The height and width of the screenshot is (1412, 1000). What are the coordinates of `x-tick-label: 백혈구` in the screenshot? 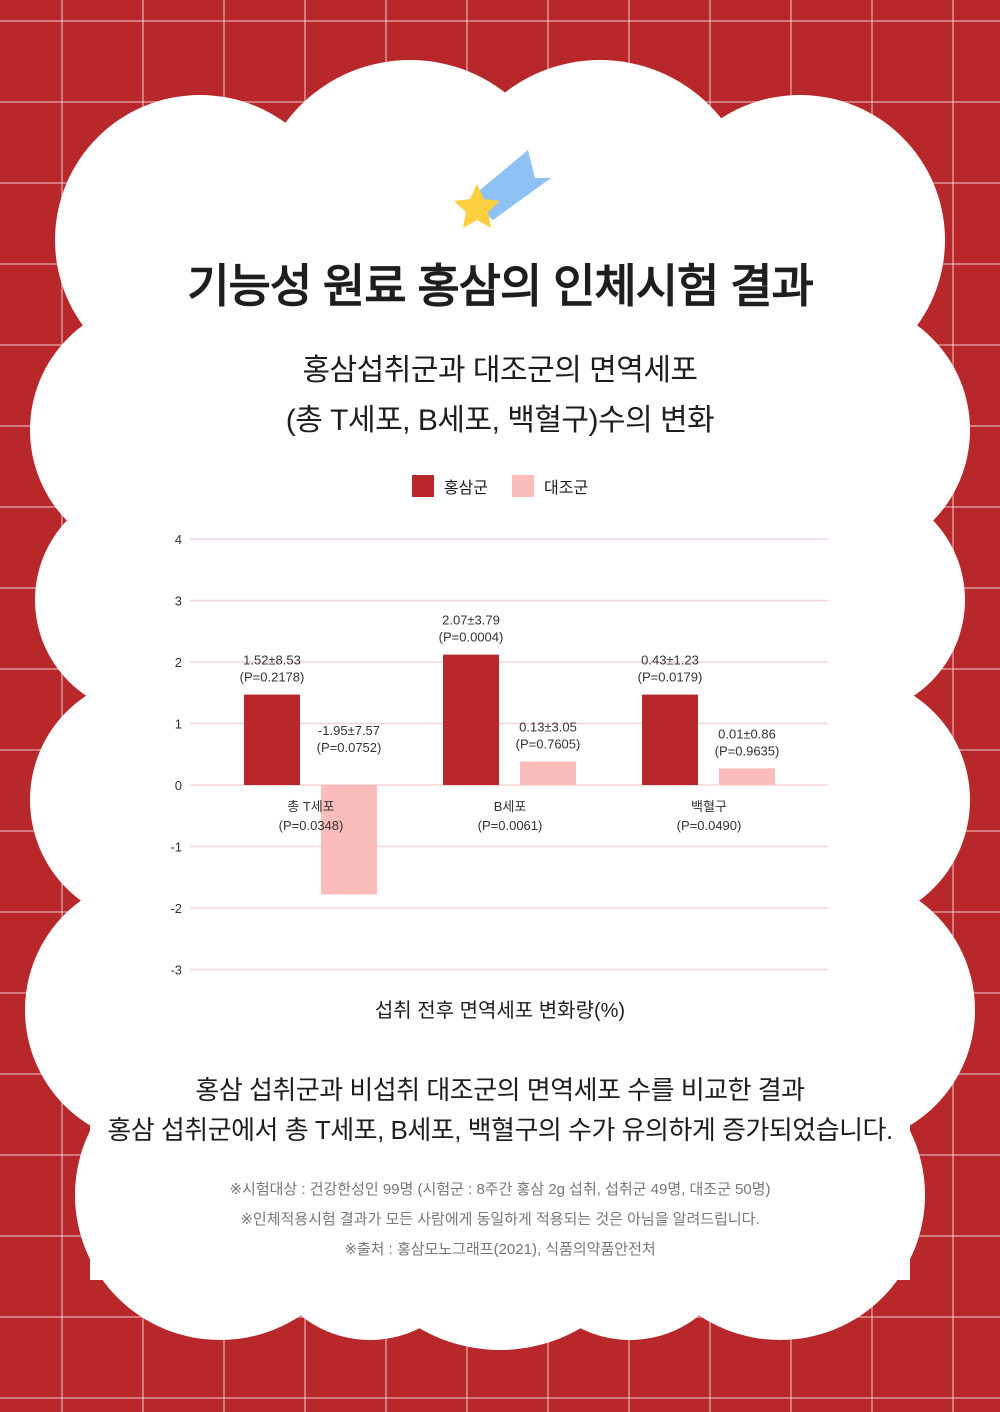 It's located at (709, 806).